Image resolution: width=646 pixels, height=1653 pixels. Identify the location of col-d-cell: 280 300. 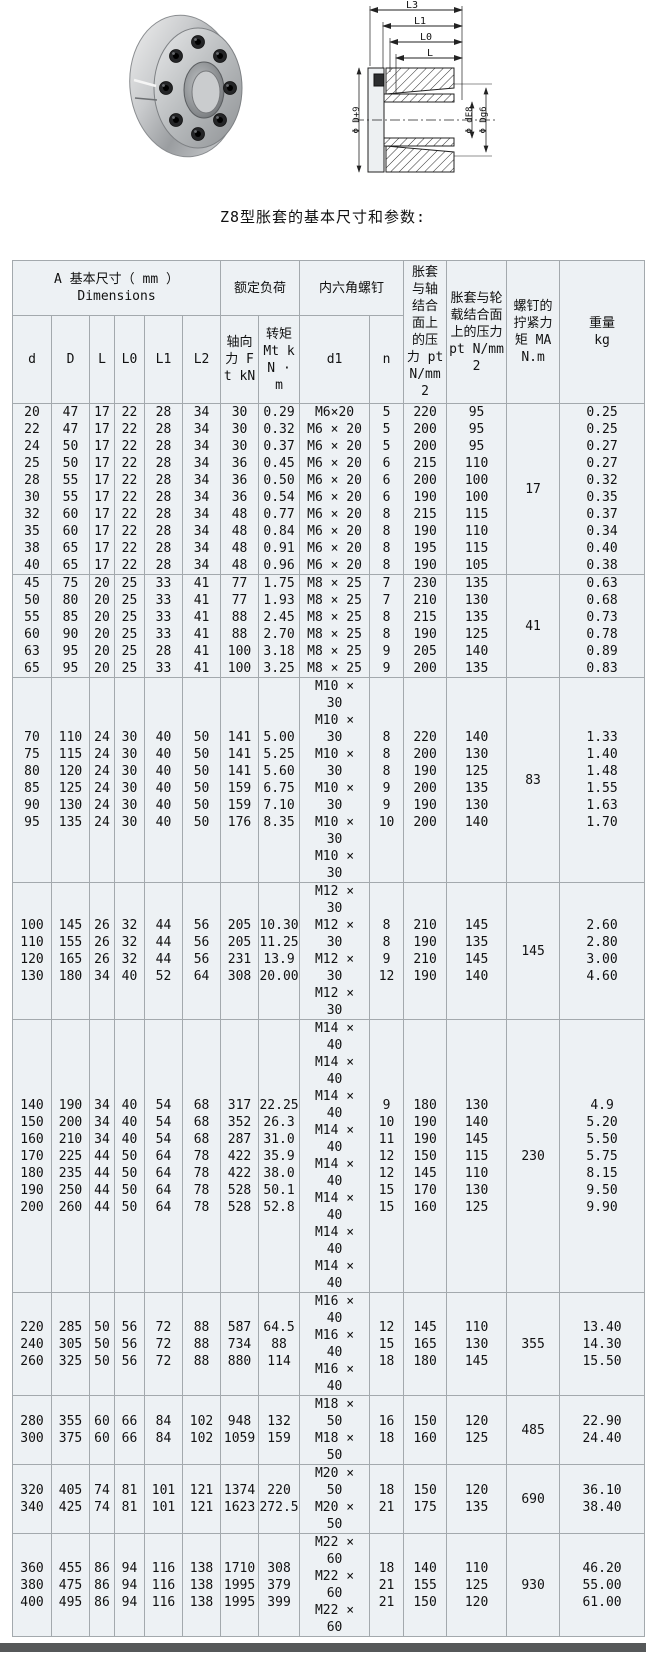
(32, 1430).